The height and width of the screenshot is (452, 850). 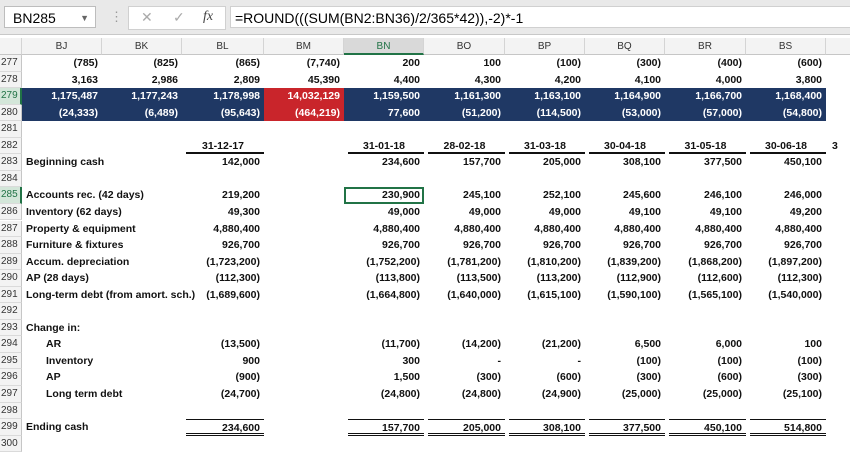 What do you see at coordinates (809, 377) in the screenshot?
I see `cell-BS296: (300)` at bounding box center [809, 377].